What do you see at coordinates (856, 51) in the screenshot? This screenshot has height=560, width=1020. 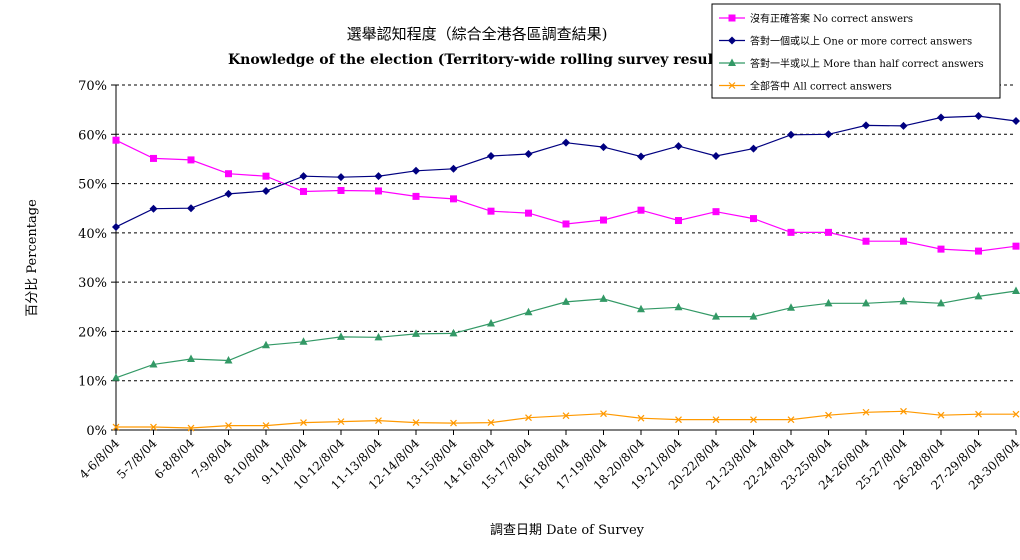 I see `legend-box` at bounding box center [856, 51].